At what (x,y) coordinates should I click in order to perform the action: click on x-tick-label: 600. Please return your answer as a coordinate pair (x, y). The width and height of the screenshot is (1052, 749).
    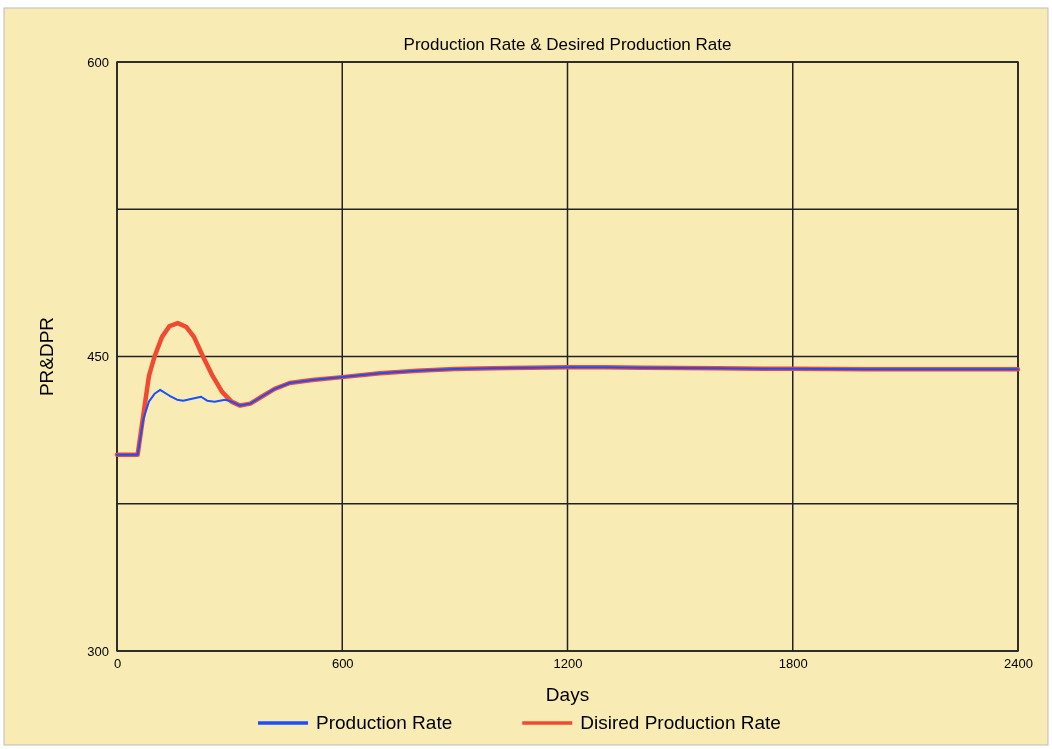
    Looking at the image, I should click on (342, 664).